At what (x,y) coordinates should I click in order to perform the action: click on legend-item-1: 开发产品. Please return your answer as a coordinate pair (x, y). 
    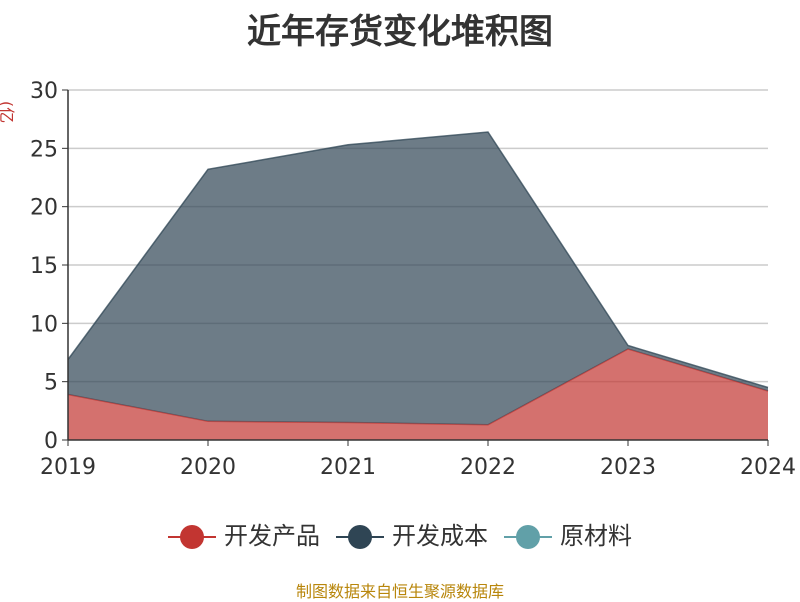
    Looking at the image, I should click on (244, 533).